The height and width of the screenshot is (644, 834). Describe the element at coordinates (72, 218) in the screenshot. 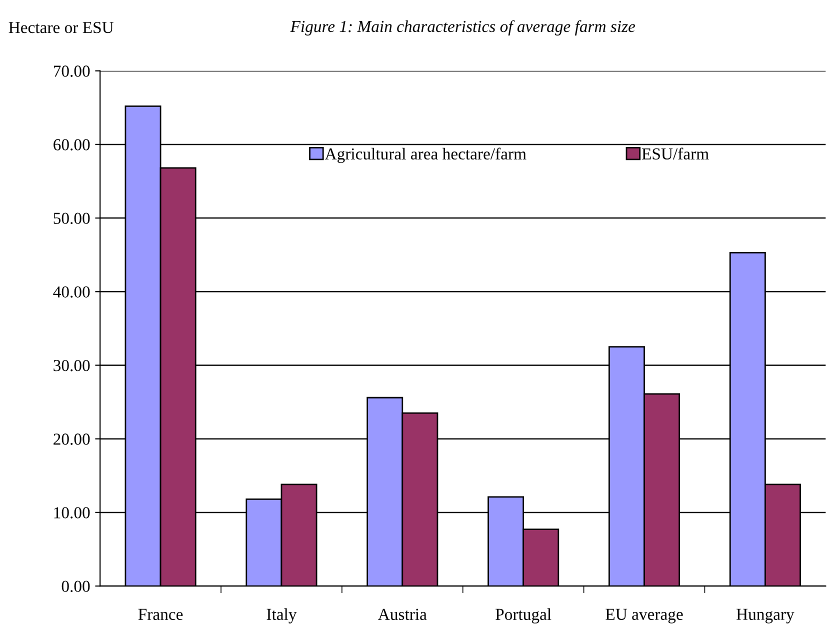

I see `y-tick-label: 50.00` at that location.